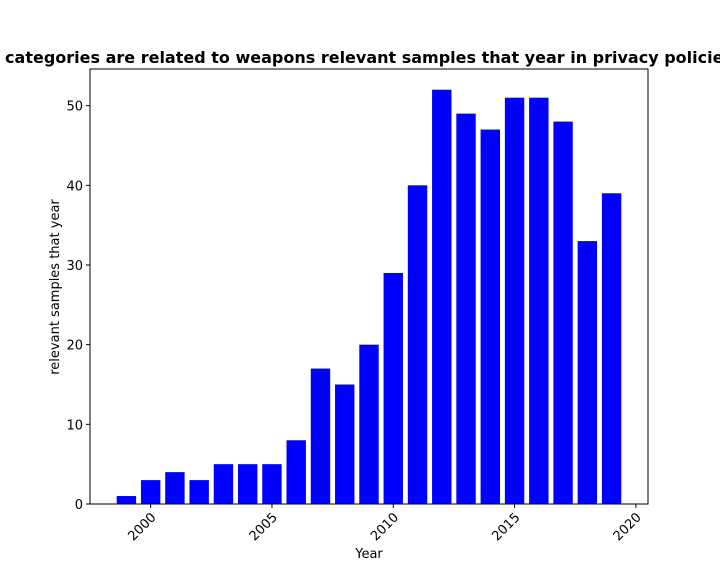 This screenshot has height=576, width=720. What do you see at coordinates (150, 492) in the screenshot?
I see `bar-2000` at bounding box center [150, 492].